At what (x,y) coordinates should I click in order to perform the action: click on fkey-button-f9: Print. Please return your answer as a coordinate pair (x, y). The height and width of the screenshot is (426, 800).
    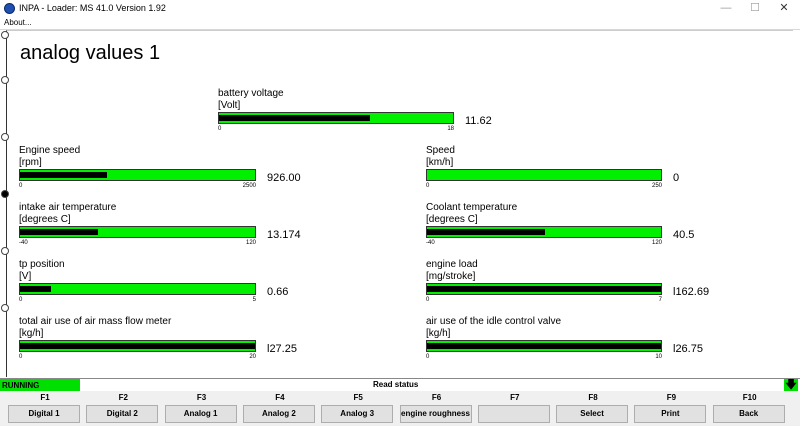
    Looking at the image, I should click on (670, 414).